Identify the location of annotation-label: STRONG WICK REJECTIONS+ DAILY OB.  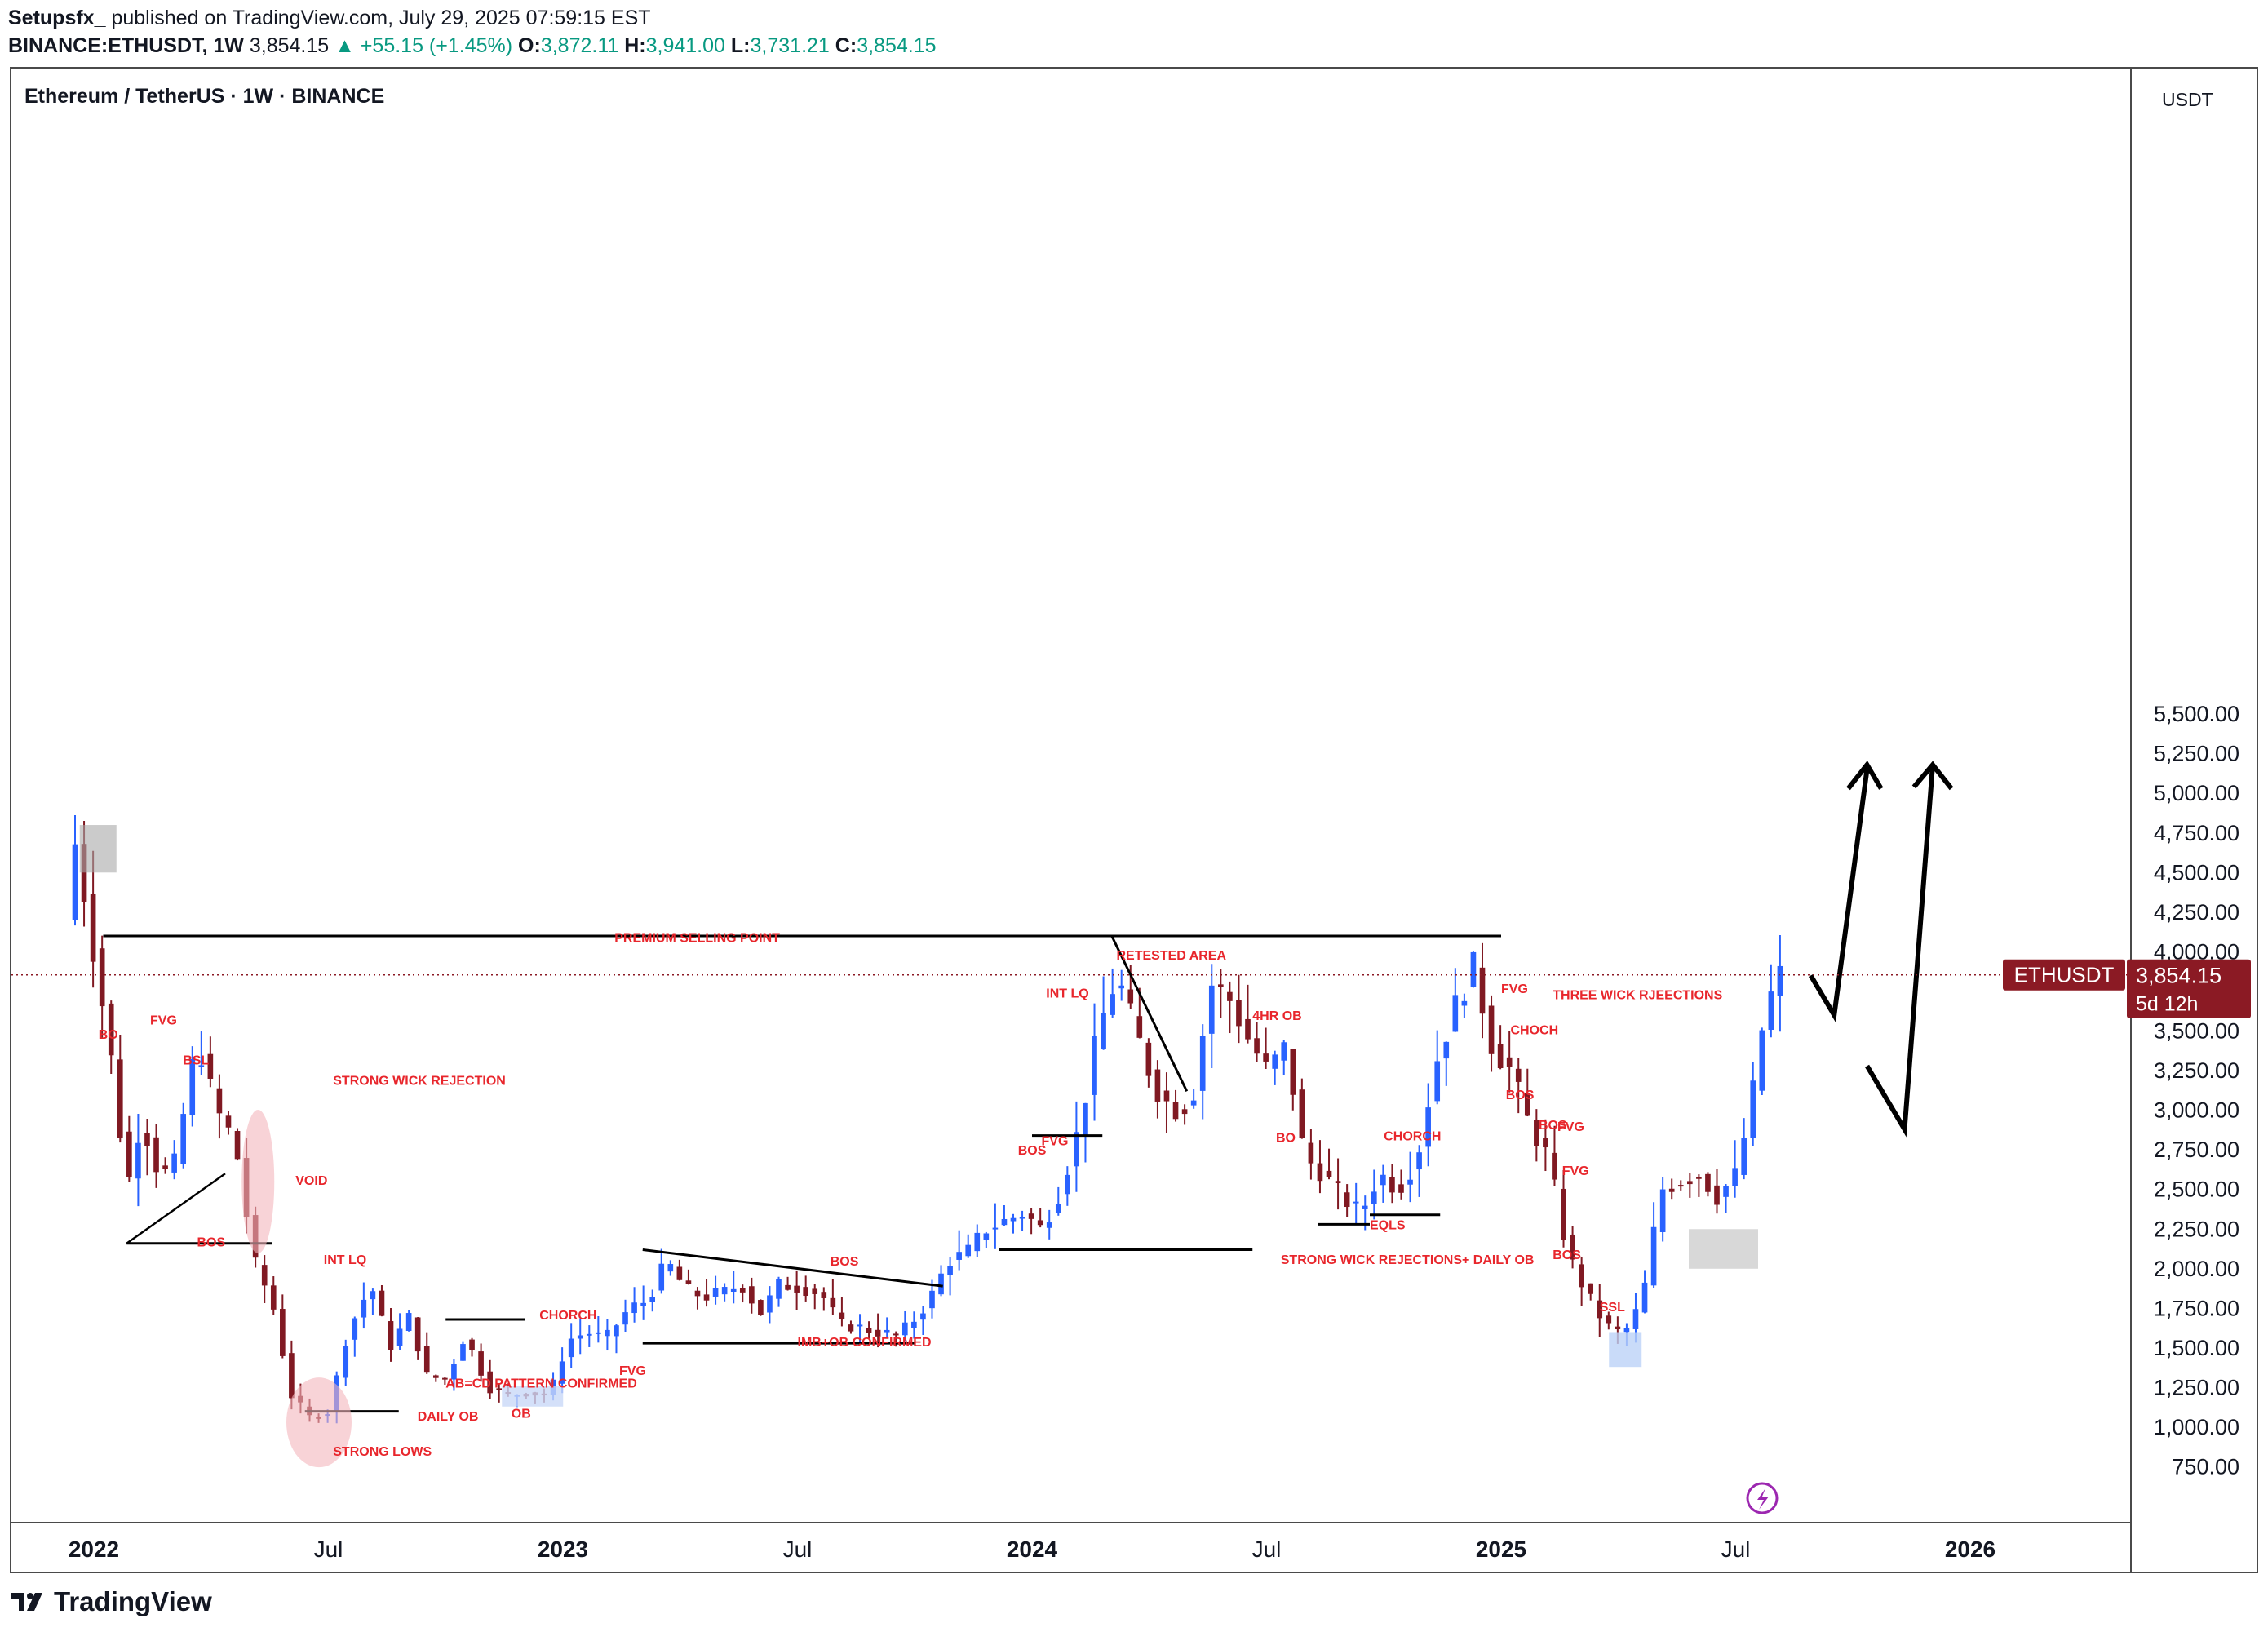
(1408, 1260).